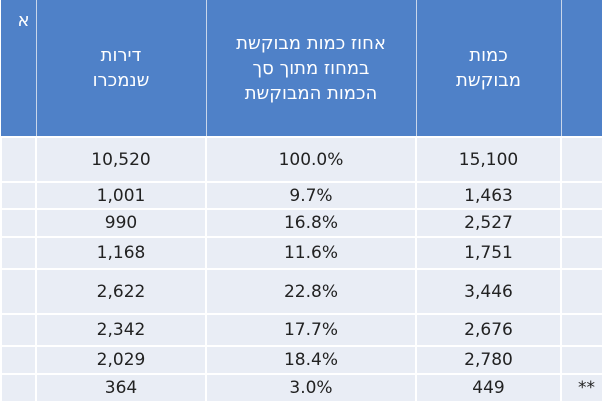 The image size is (602, 403). I want to click on cell: 2,622, so click(121, 291).